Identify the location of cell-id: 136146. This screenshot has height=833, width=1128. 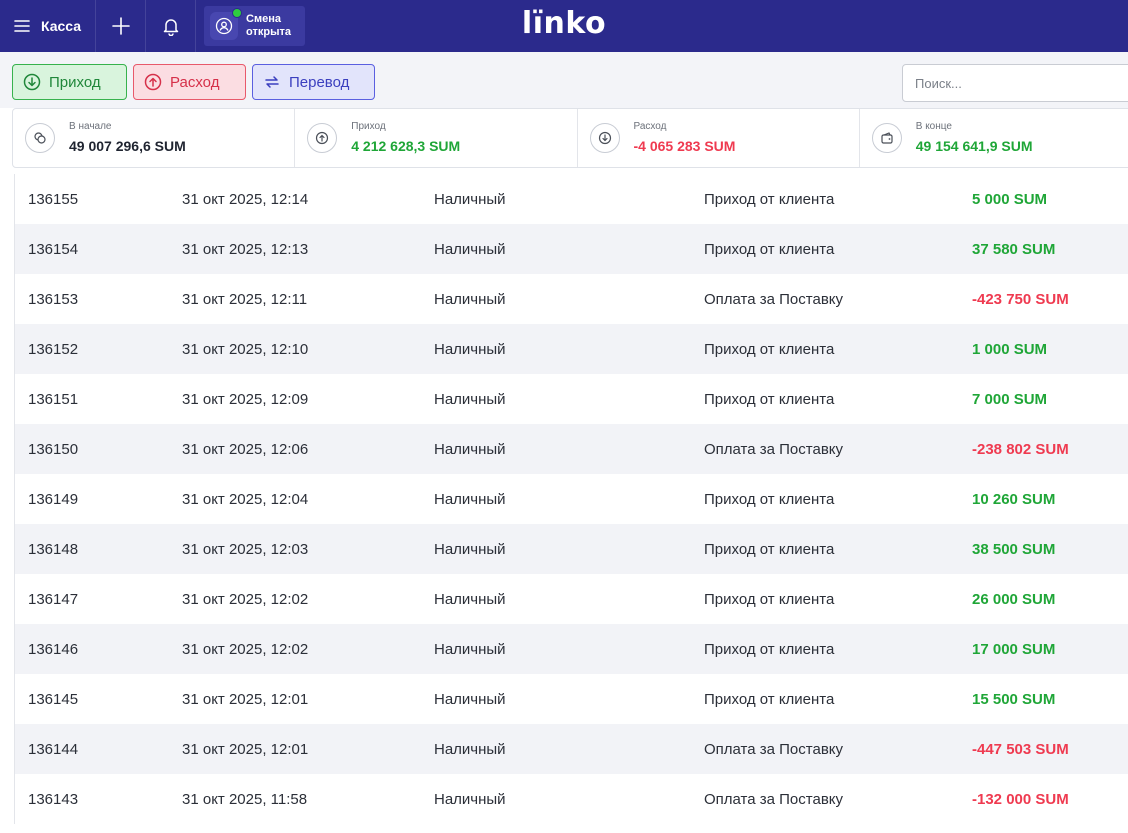
(53, 649).